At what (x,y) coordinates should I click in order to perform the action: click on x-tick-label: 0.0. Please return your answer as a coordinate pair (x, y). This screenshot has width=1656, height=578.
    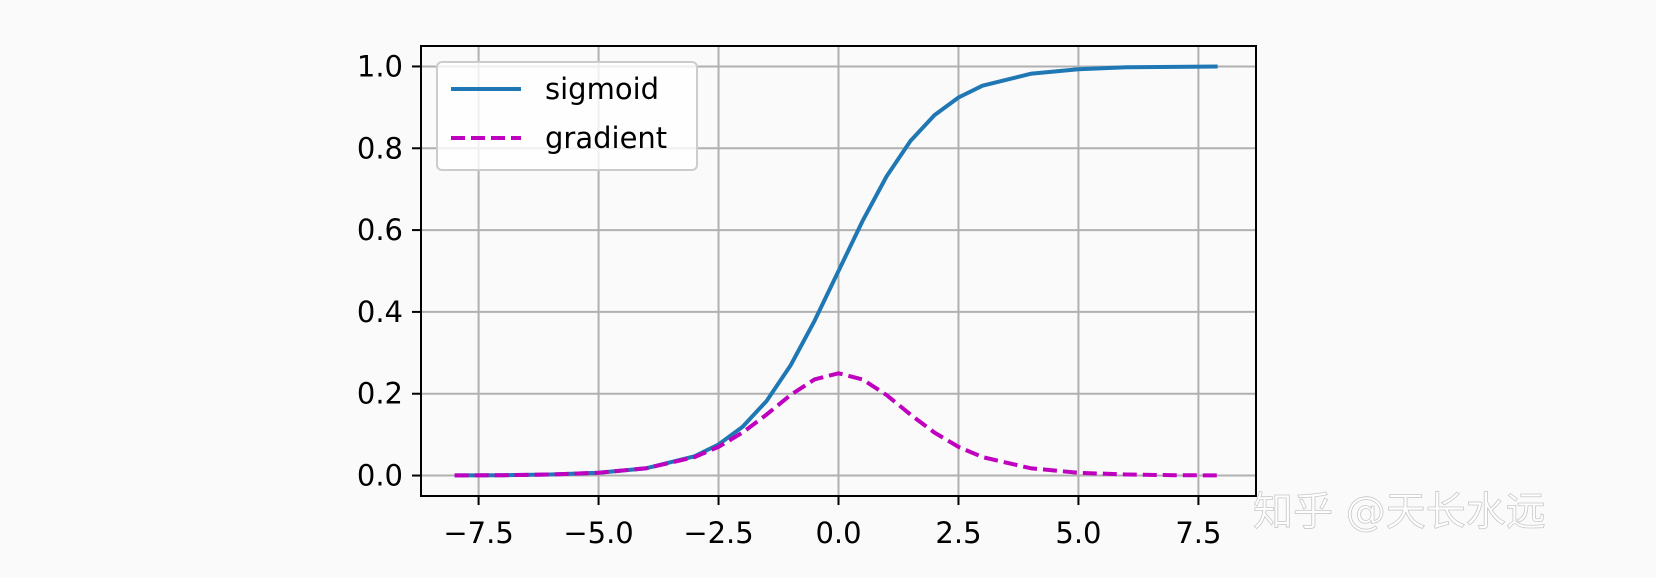
    Looking at the image, I should click on (838, 533).